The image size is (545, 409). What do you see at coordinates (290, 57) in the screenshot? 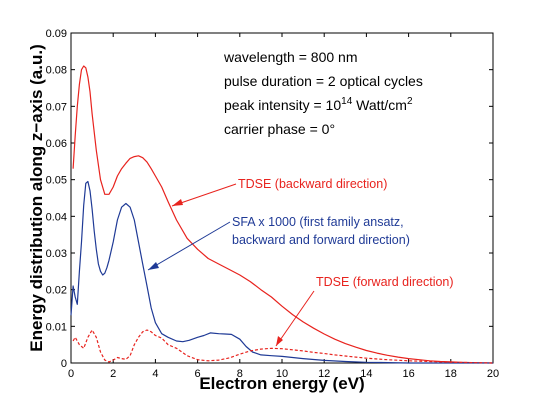
I see `info-wavelength: wavelength = 800 nm` at bounding box center [290, 57].